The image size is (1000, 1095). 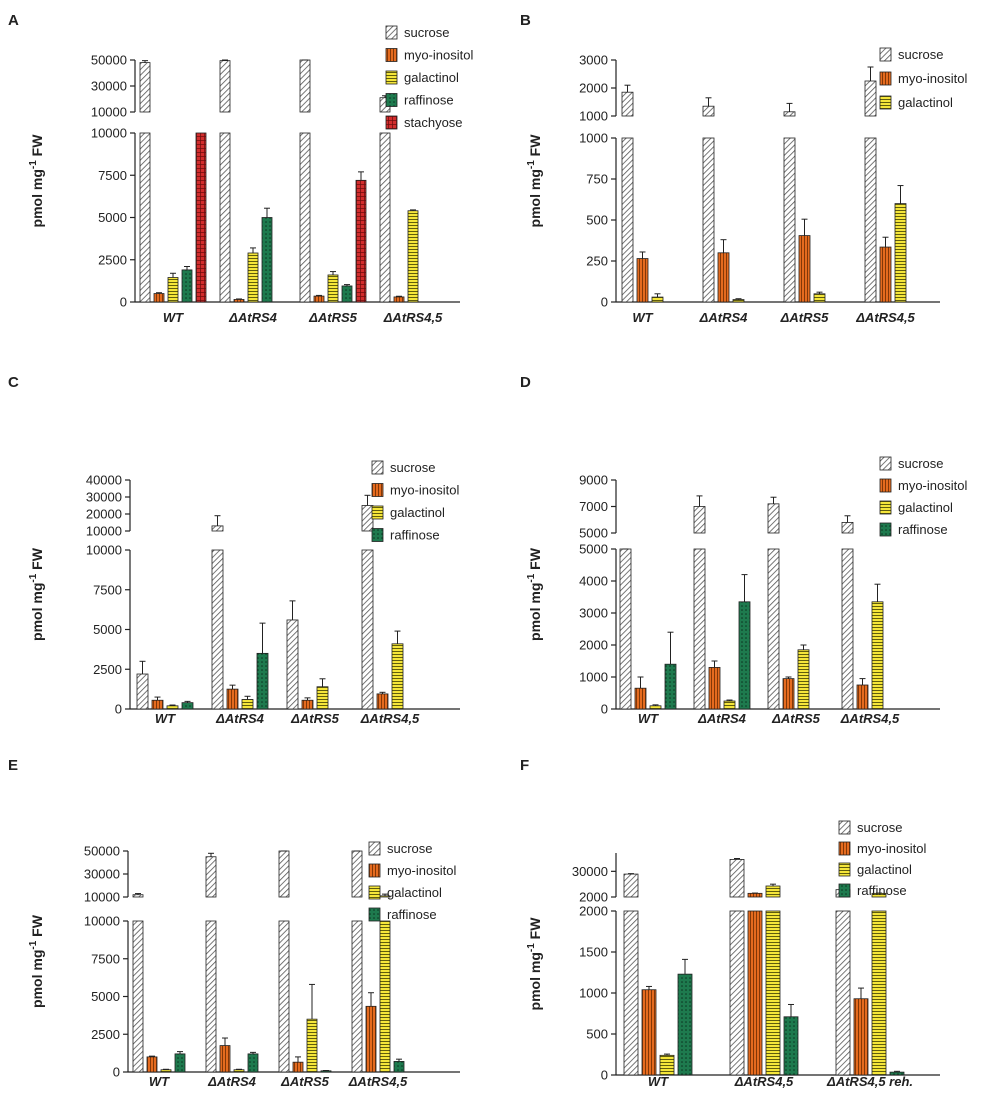 What do you see at coordinates (412, 881) in the screenshot?
I see `legend: sucrose myo-inositol galactinol raffinose` at bounding box center [412, 881].